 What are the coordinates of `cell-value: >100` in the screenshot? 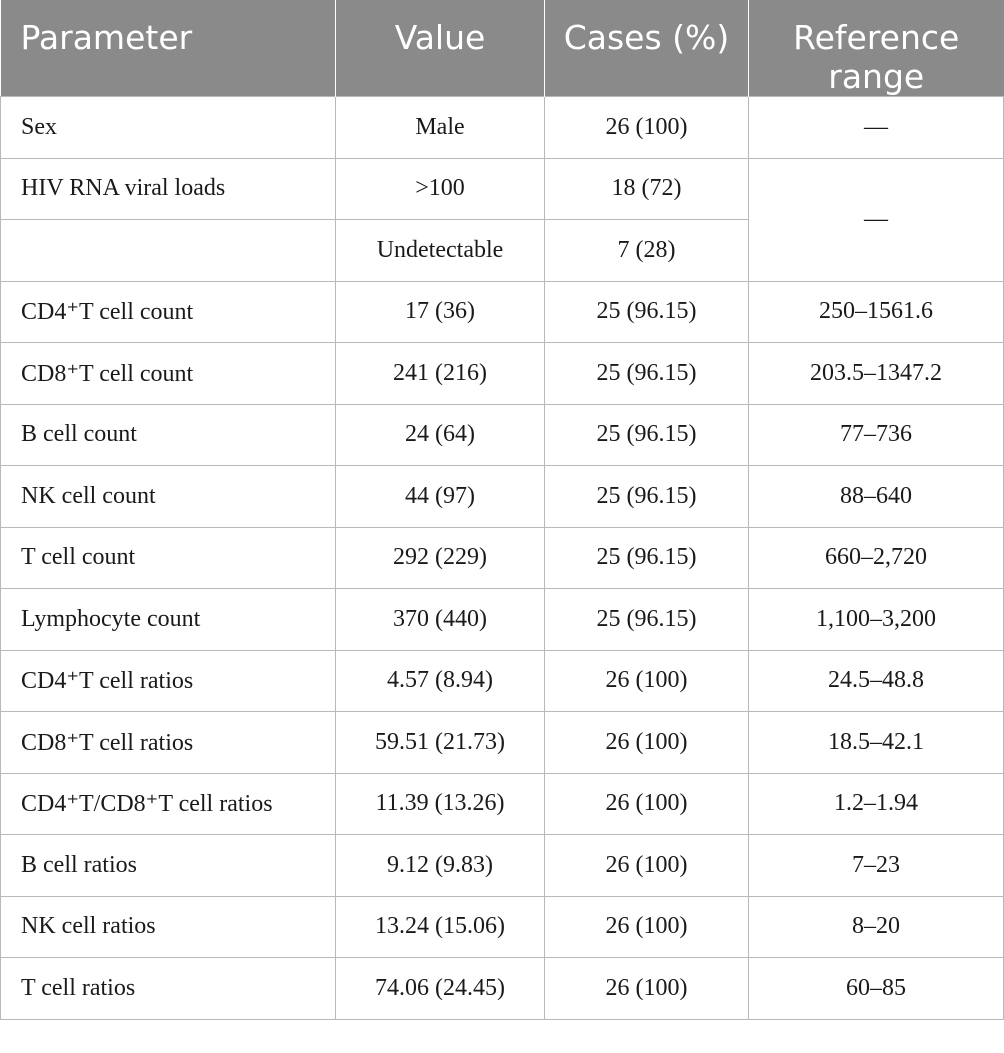 It's located at (440, 188).